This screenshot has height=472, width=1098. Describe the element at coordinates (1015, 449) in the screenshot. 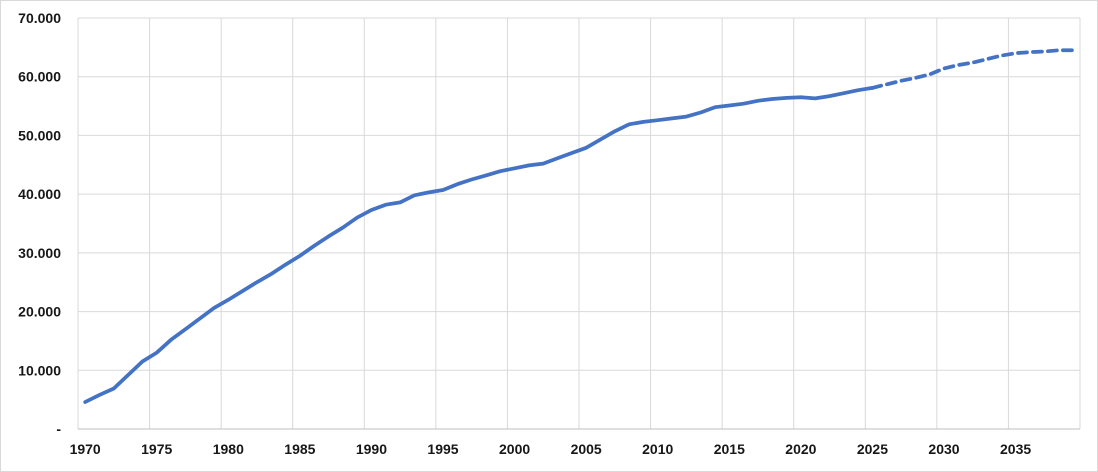

I see `x-axis-label: 2035` at that location.